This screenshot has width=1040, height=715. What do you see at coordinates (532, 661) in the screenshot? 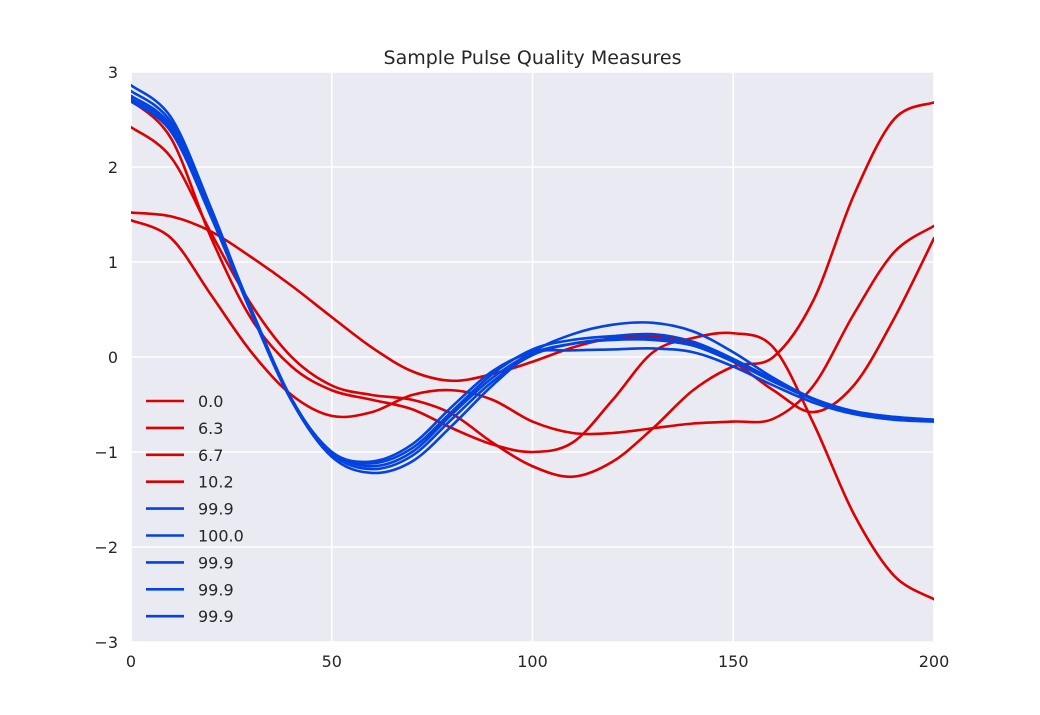
I see `x-tick-label: 100` at bounding box center [532, 661].